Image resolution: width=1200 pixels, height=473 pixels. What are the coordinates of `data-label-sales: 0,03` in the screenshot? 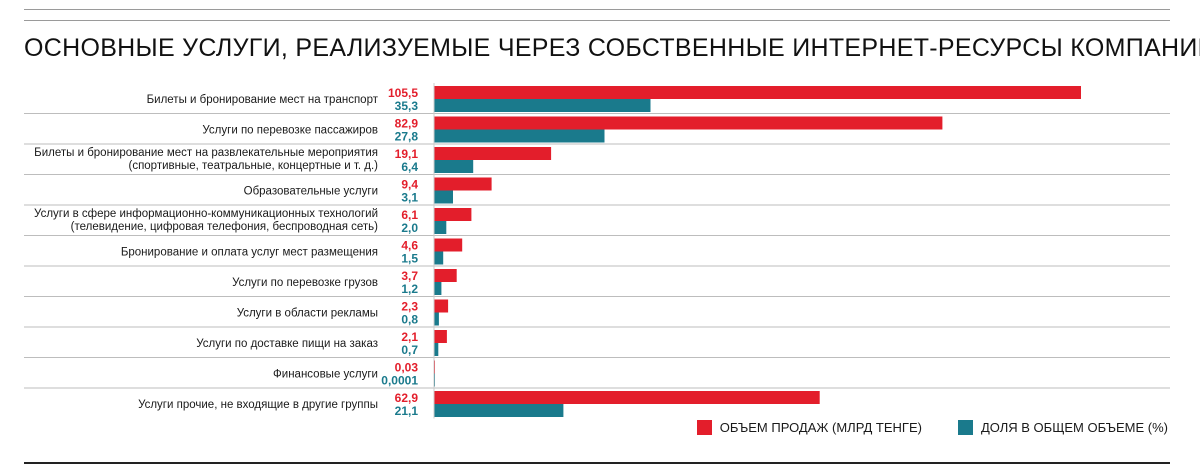 It's located at (407, 368).